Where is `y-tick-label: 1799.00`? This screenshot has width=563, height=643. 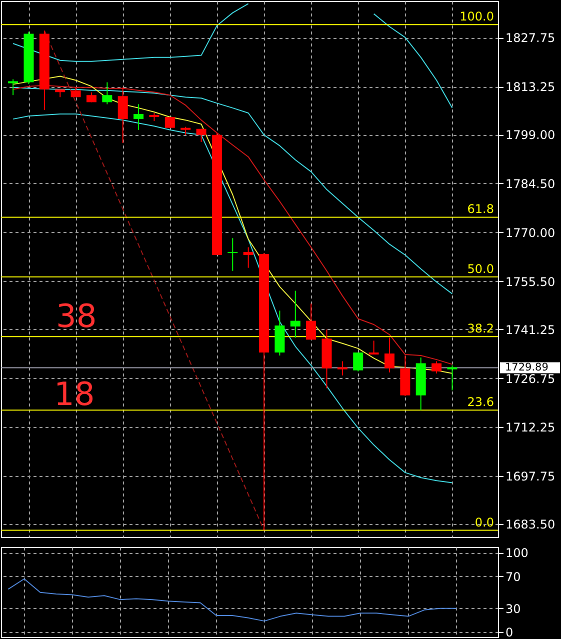
y-tick-label: 1799.00 is located at coordinates (531, 135).